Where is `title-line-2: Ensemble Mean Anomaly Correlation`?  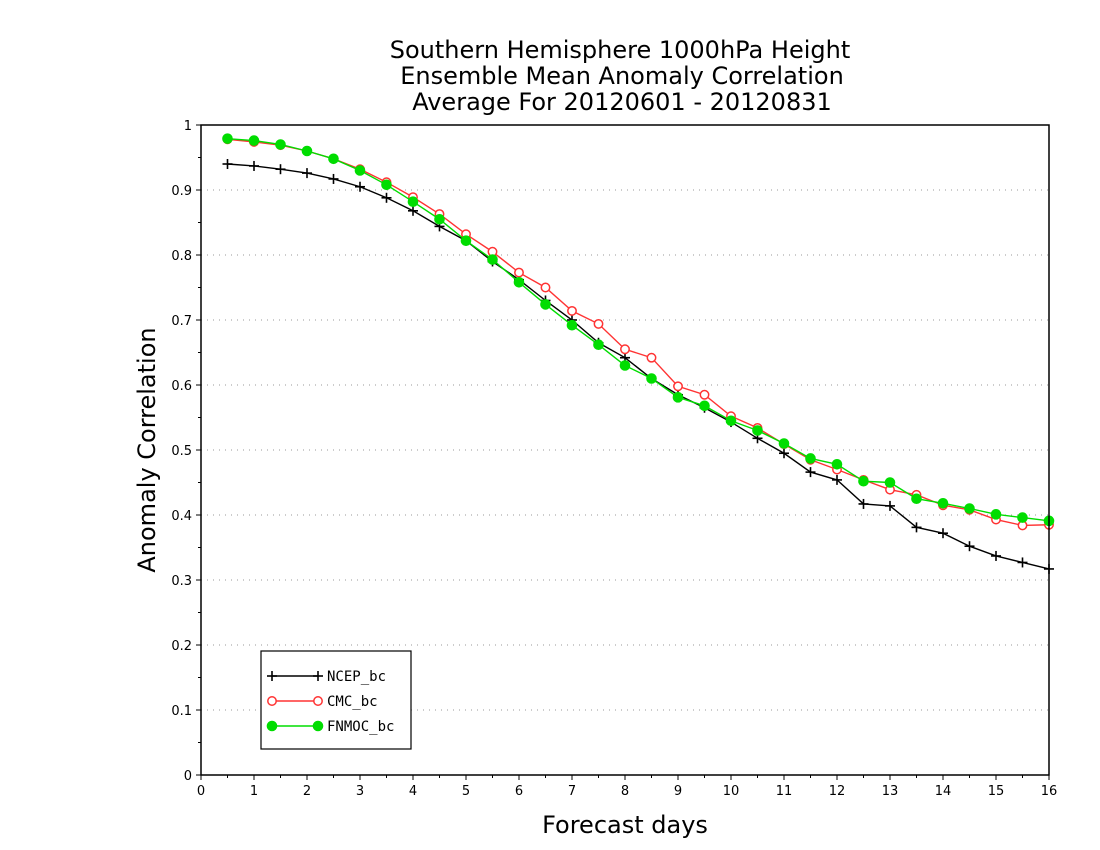 title-line-2: Ensemble Mean Anomaly Correlation is located at coordinates (622, 76).